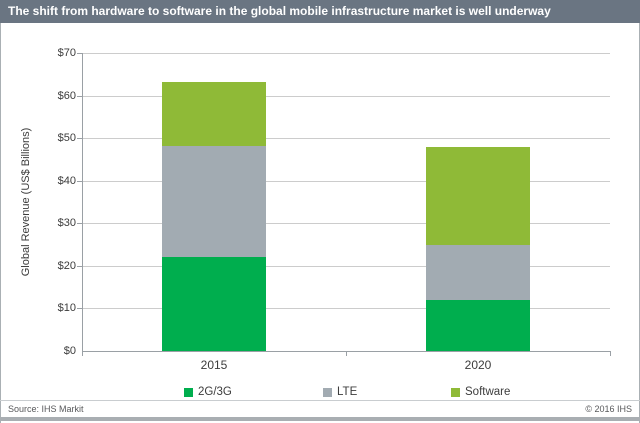 The height and width of the screenshot is (423, 640). Describe the element at coordinates (66, 53) in the screenshot. I see `y-tick-label: $70` at that location.